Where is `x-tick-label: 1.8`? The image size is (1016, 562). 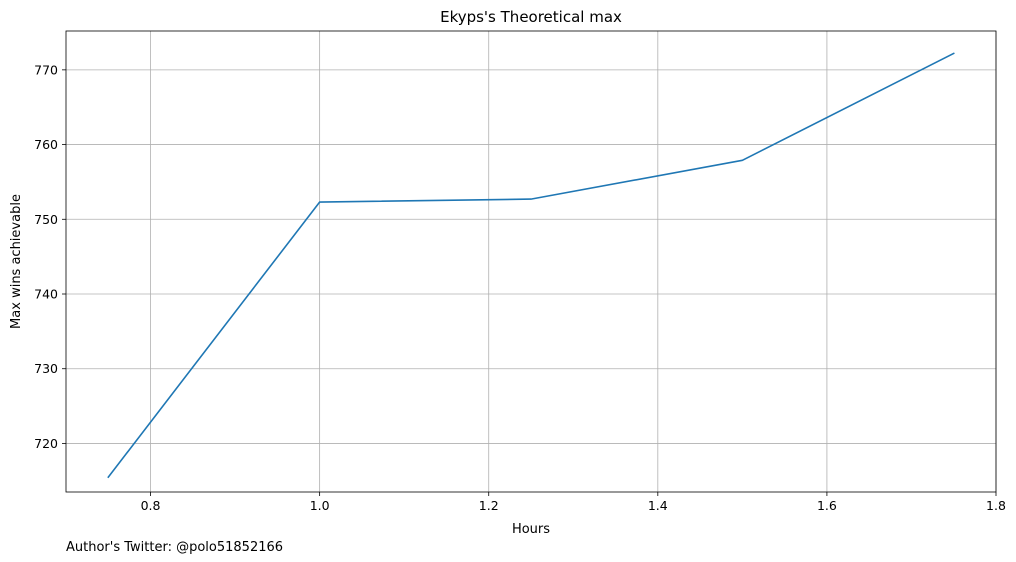
x-tick-label: 1.8 is located at coordinates (996, 505).